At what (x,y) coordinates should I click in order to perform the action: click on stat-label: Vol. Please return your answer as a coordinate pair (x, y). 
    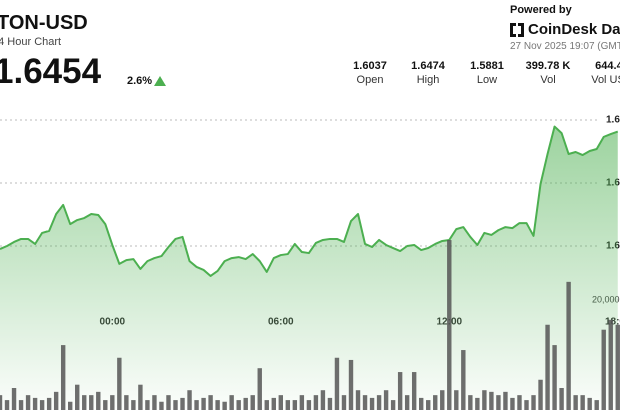
    Looking at the image, I should click on (548, 80).